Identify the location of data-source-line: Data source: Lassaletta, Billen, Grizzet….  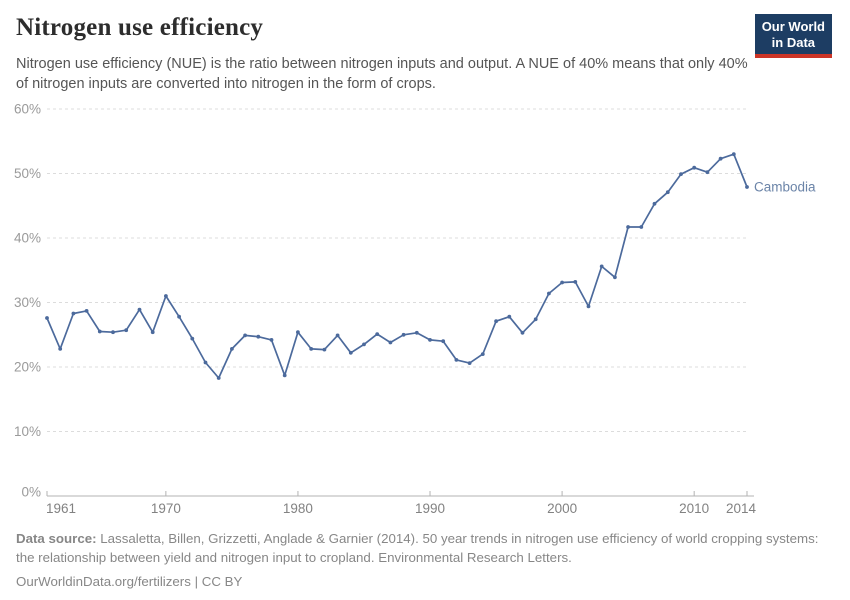
(425, 548).